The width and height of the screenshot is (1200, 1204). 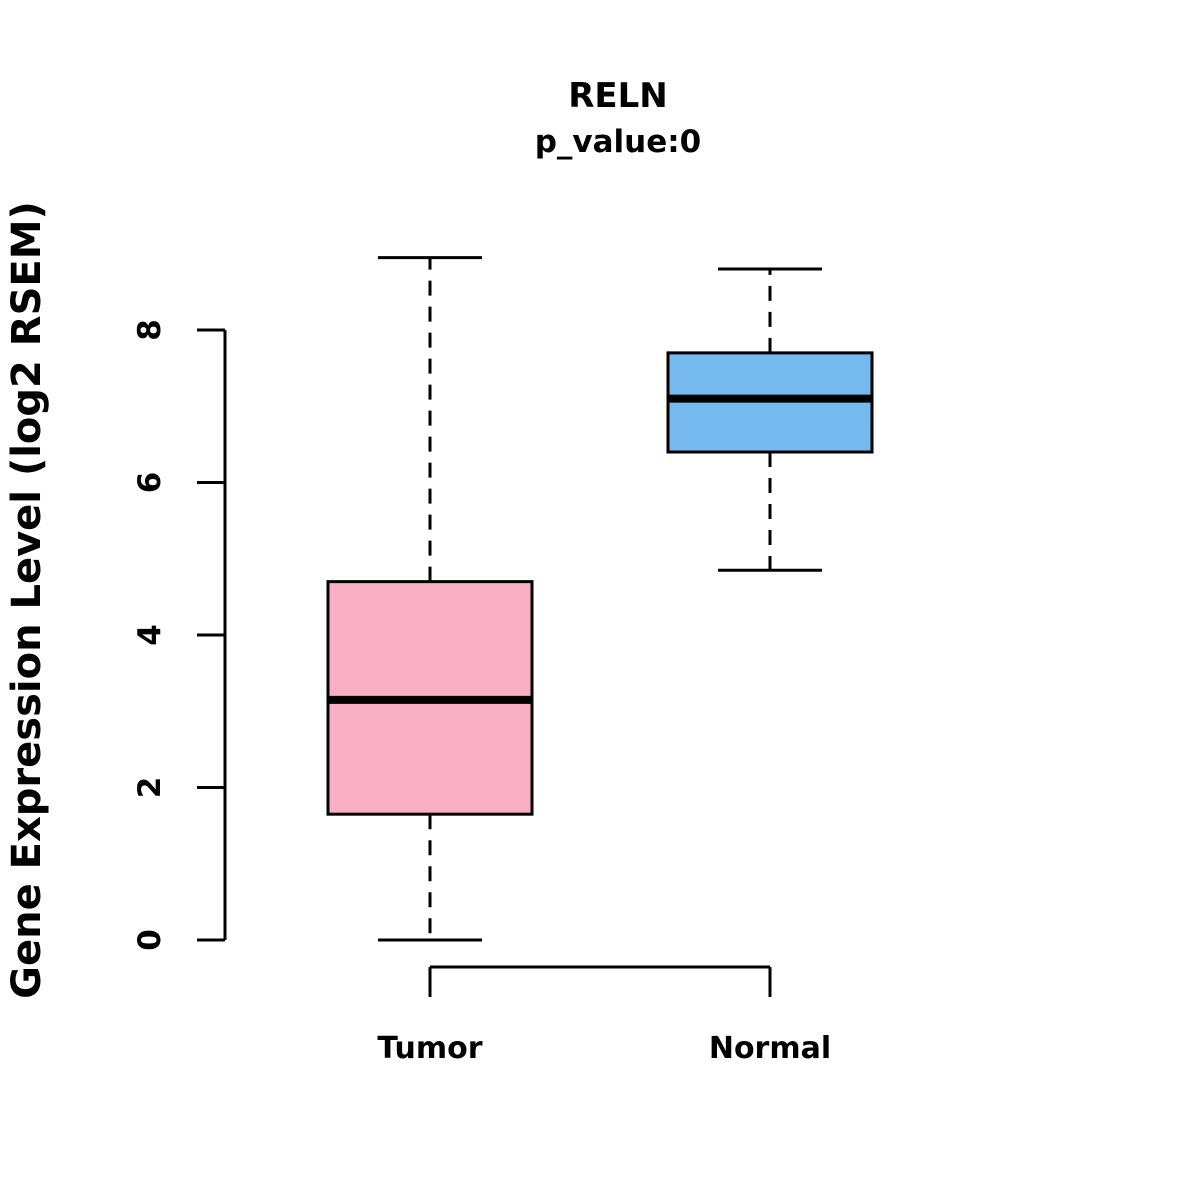 What do you see at coordinates (429, 1048) in the screenshot?
I see `category-label-tumor: Tumor` at bounding box center [429, 1048].